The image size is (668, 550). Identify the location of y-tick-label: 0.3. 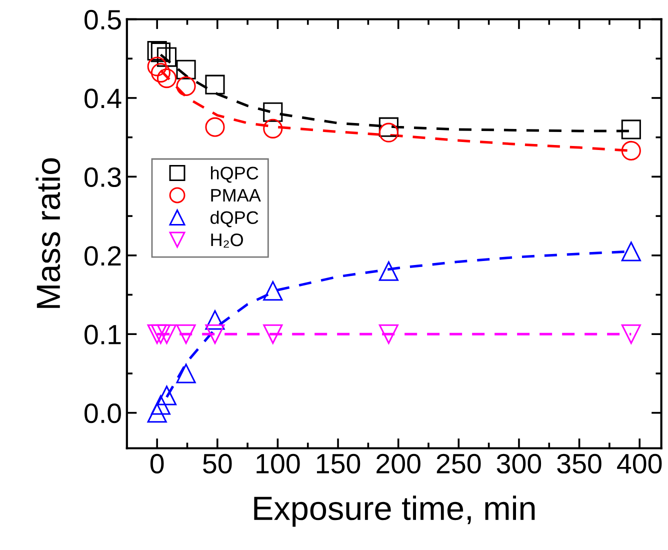
(102, 177).